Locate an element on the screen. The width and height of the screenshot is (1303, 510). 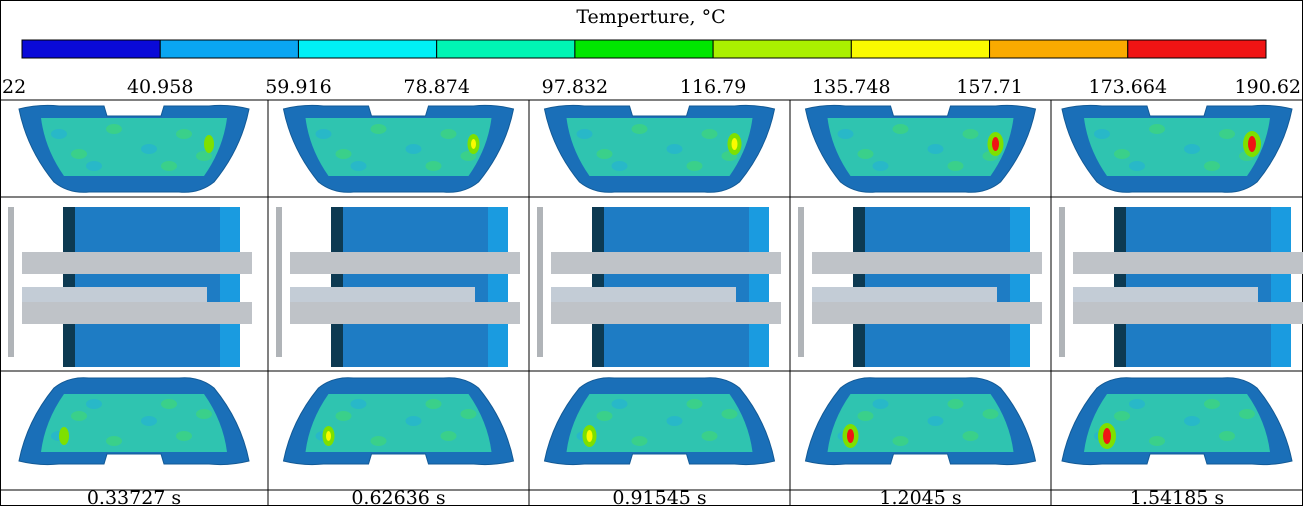
time-label: 0.62636 s is located at coordinates (398, 496).